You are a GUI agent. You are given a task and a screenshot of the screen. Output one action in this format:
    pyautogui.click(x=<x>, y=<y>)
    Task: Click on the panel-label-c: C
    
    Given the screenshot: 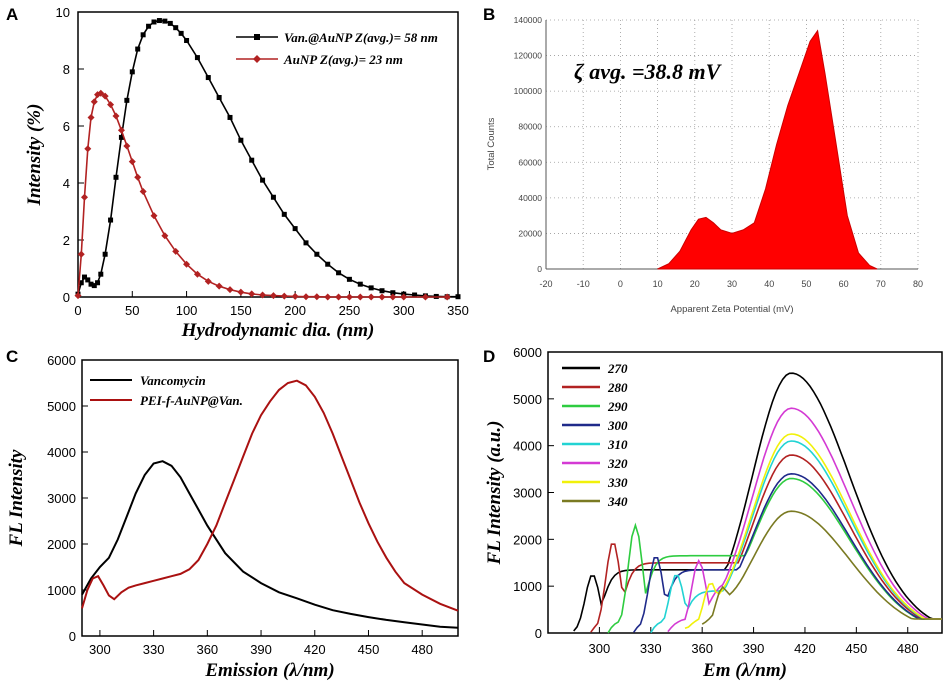 What is the action you would take?
    pyautogui.click(x=12, y=356)
    